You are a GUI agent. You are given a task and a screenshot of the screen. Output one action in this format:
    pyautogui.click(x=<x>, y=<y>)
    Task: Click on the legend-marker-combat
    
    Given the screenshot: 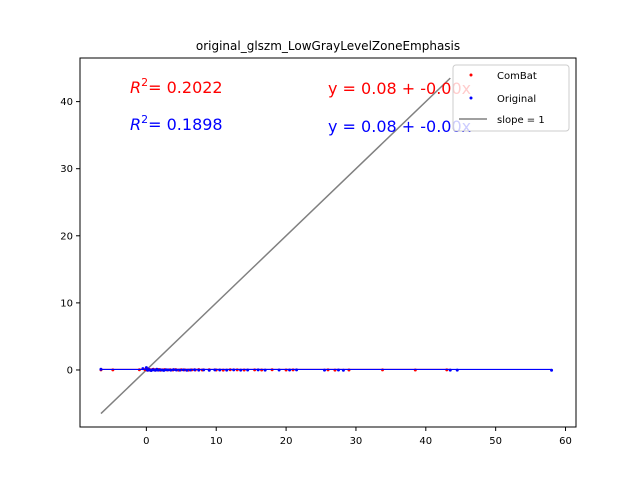 What is the action you would take?
    pyautogui.click(x=471, y=75)
    